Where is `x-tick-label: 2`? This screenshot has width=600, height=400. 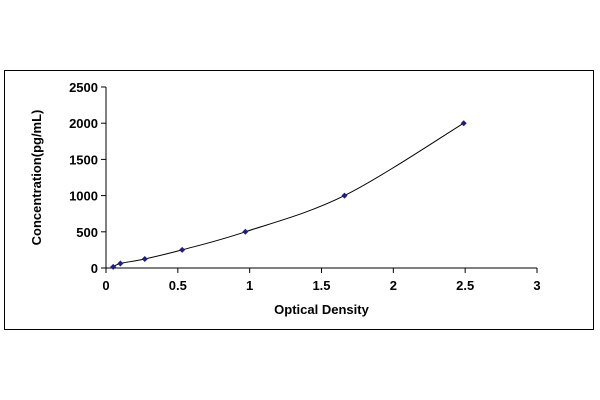
x-tick-label: 2 is located at coordinates (393, 285).